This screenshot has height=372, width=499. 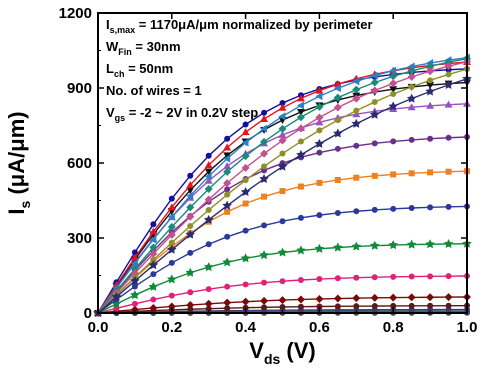 I want to click on x-tick-label: 1.0, so click(x=467, y=327).